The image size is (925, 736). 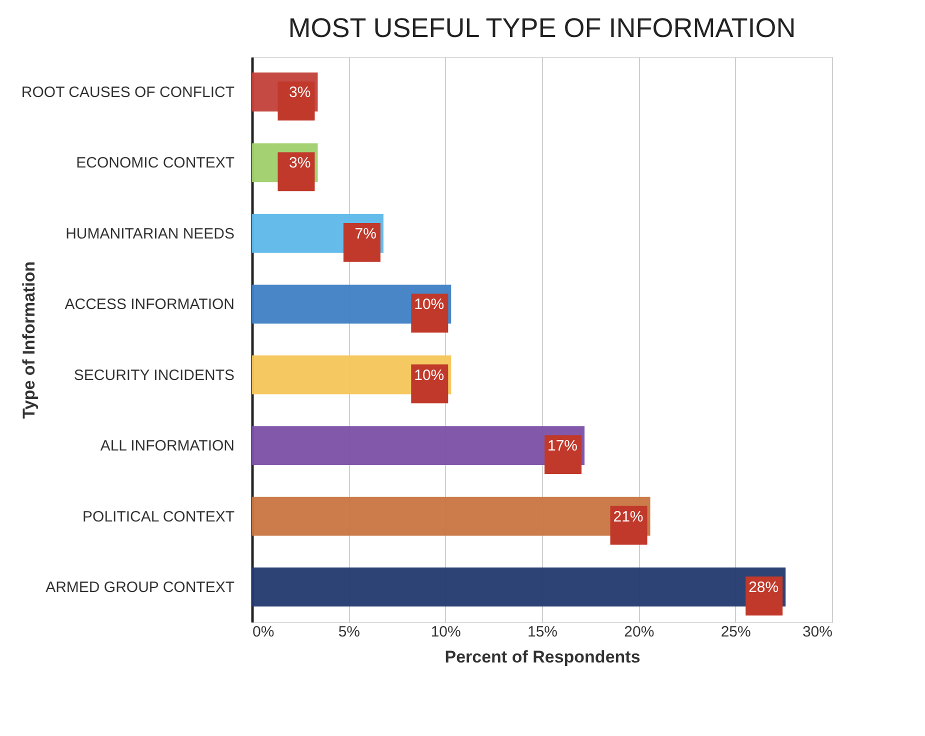 What do you see at coordinates (263, 632) in the screenshot?
I see `x-tick-label: 0%` at bounding box center [263, 632].